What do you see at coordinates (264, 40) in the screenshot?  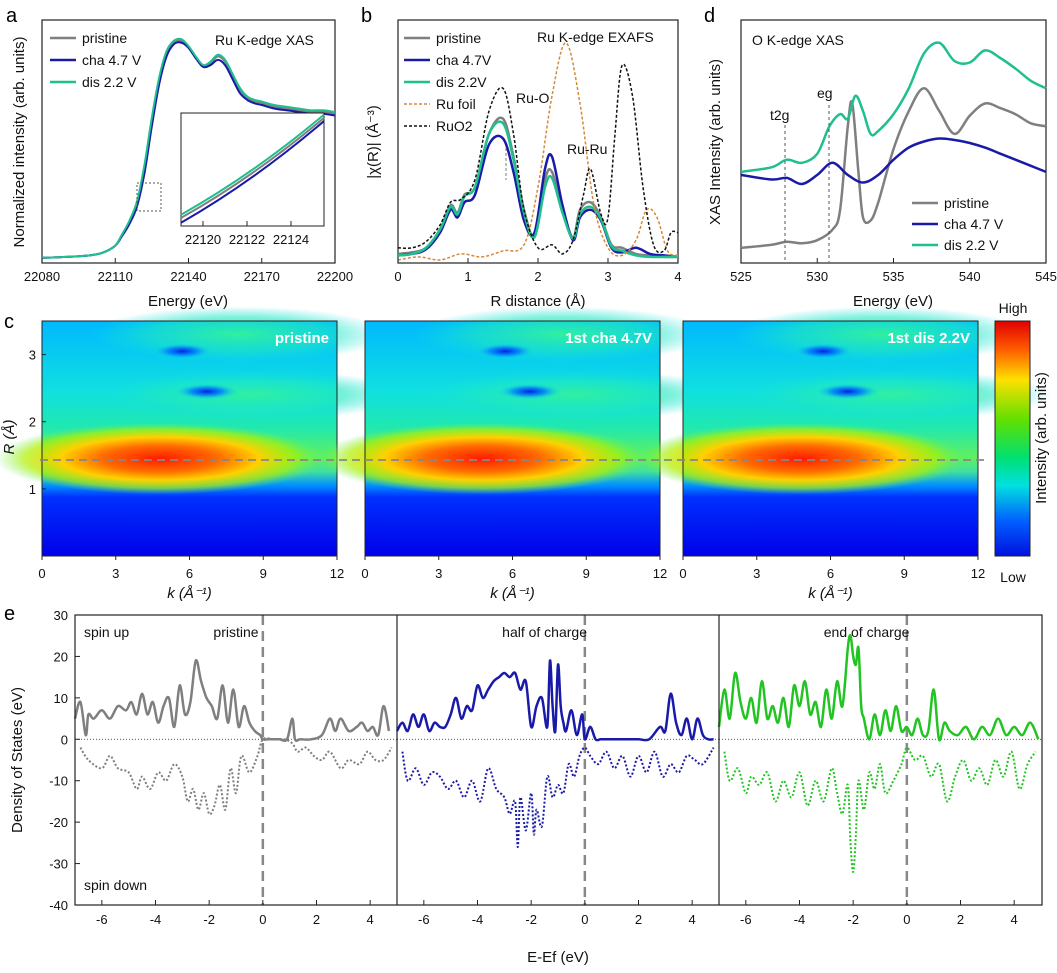 I see `panel-a-title: Ru K-edge XAS` at bounding box center [264, 40].